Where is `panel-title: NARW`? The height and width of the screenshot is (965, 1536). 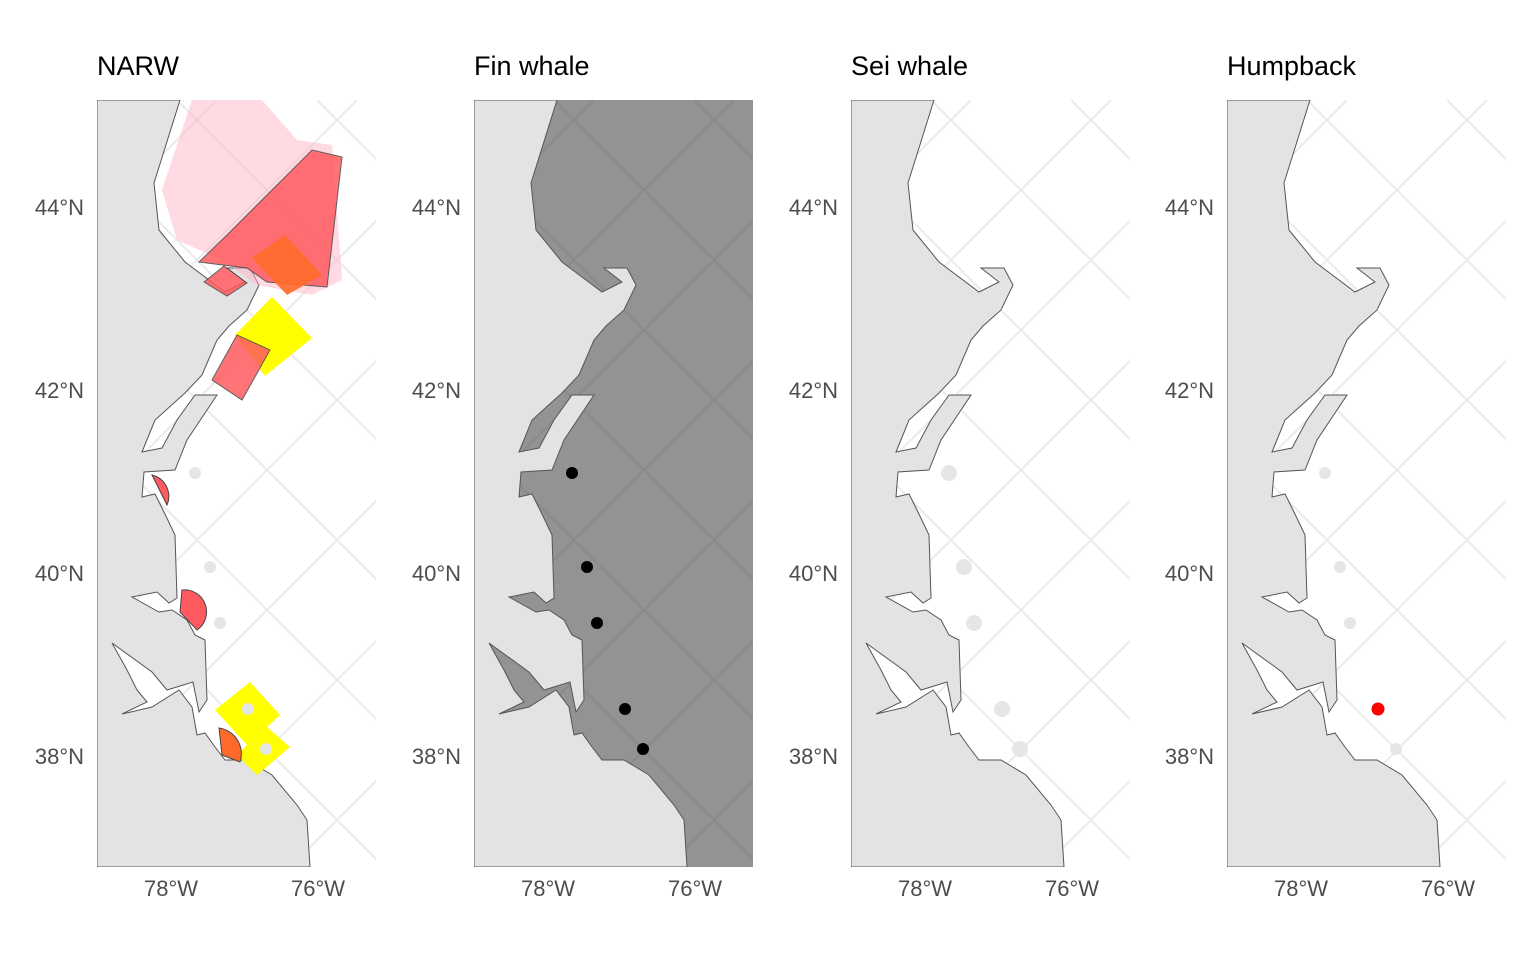 panel-title: NARW is located at coordinates (138, 66).